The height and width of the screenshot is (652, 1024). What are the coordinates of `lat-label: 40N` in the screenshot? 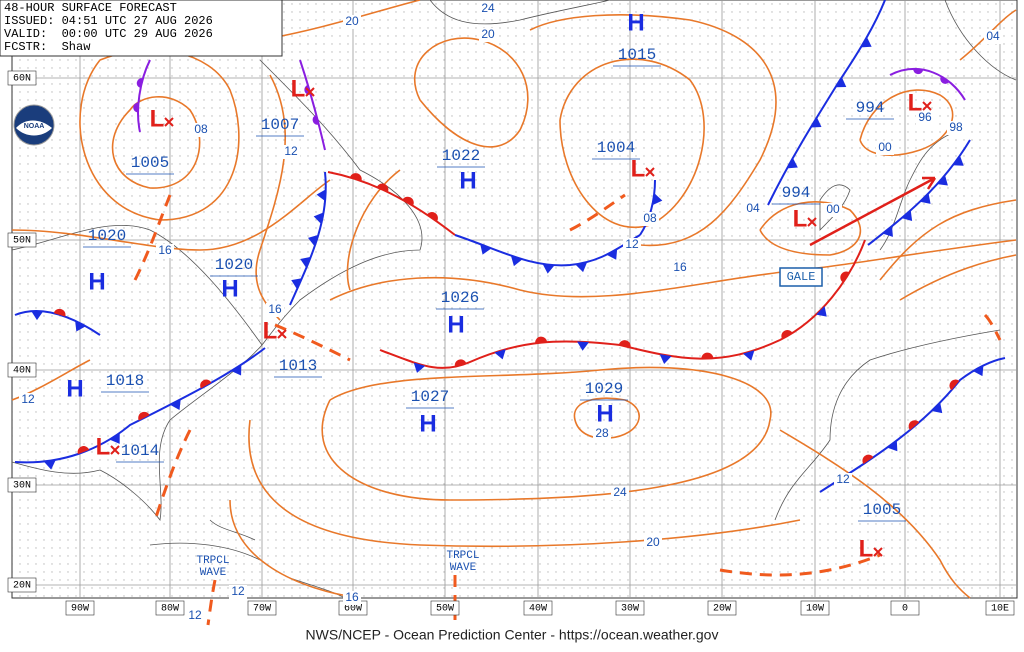 It's located at (22, 371).